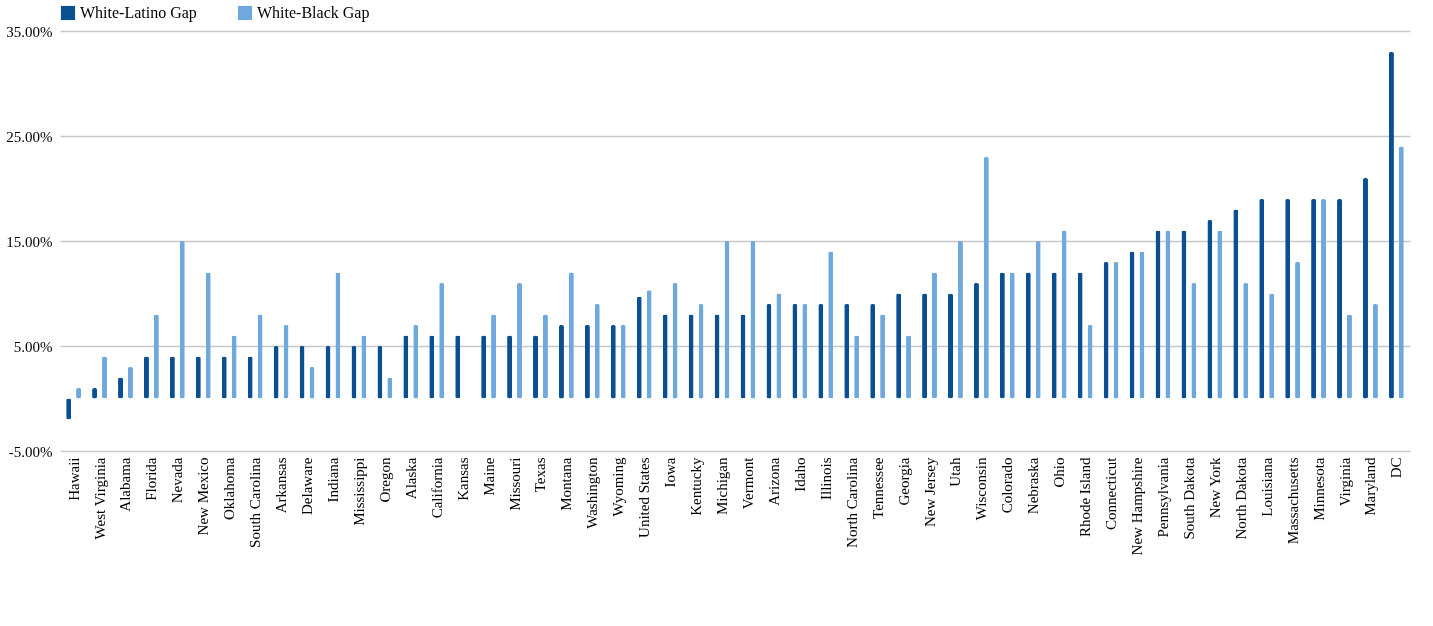  What do you see at coordinates (1292, 501) in the screenshot?
I see `x-tick-label: Massachusetts` at bounding box center [1292, 501].